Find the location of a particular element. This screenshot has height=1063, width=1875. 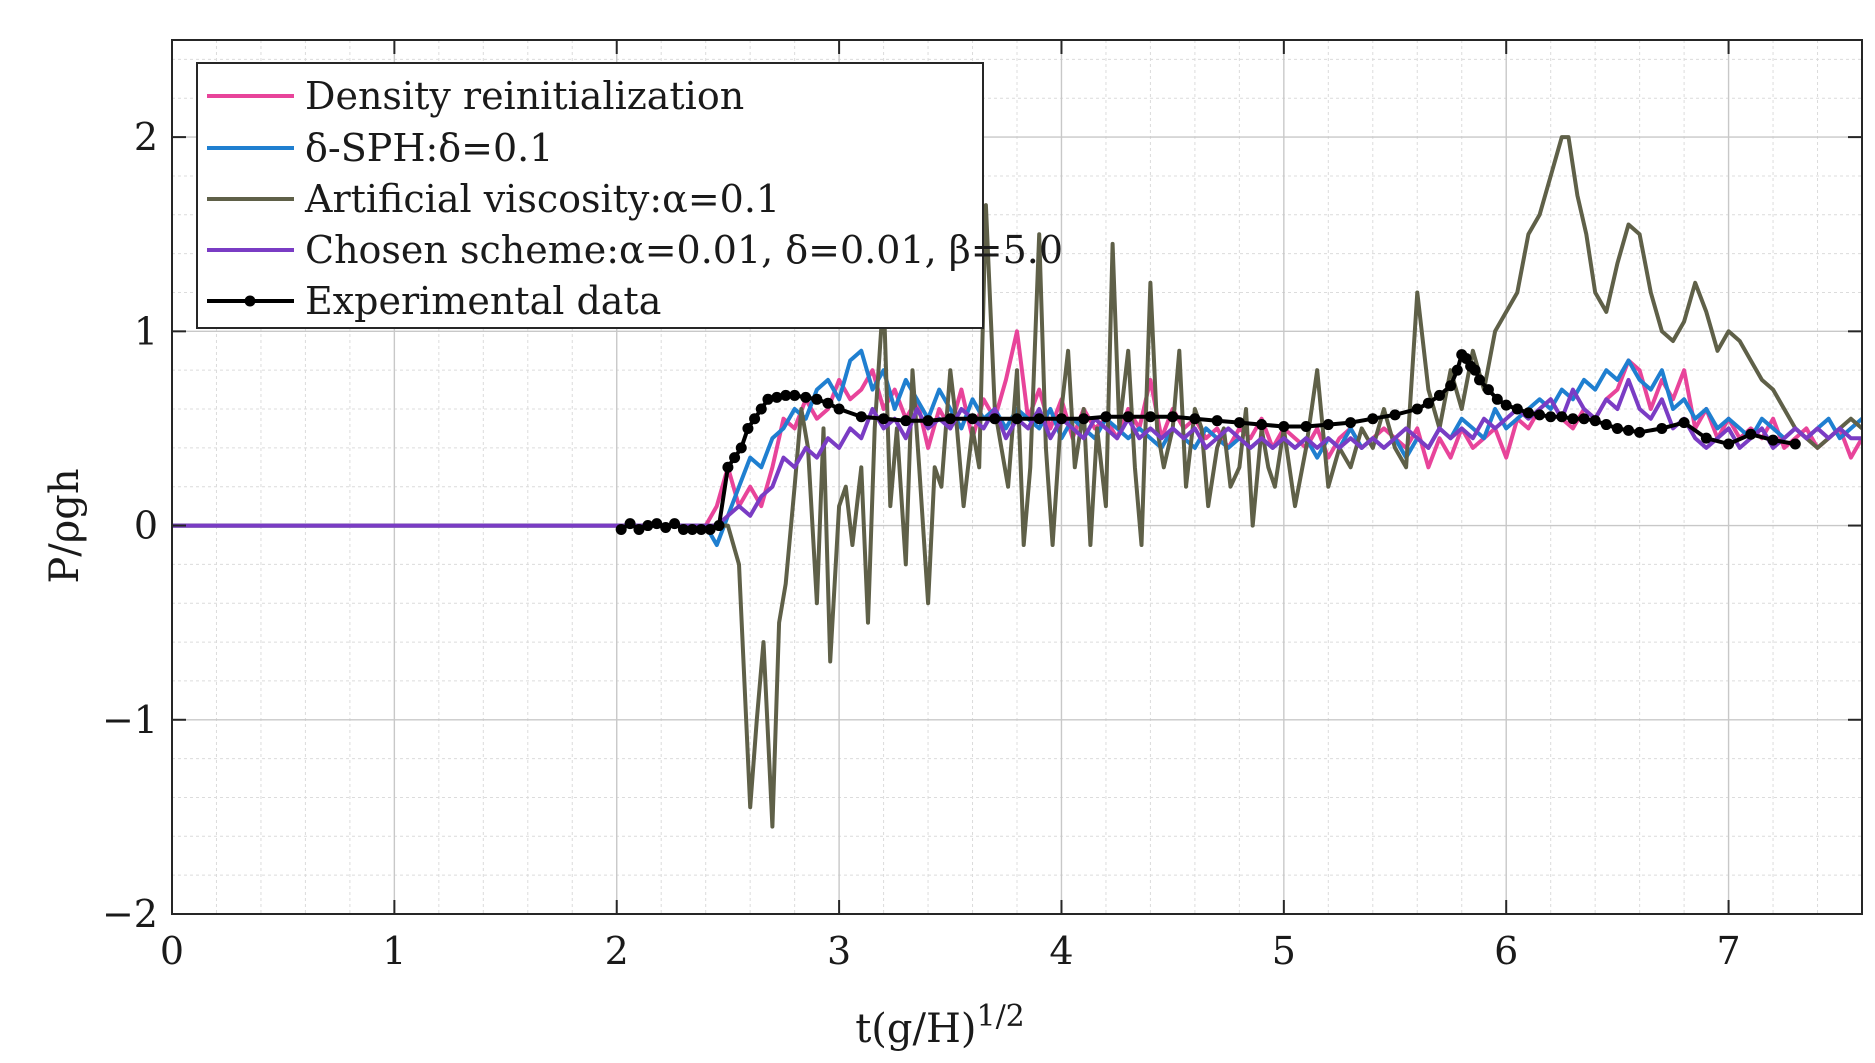

legend-box is located at coordinates (590, 195).